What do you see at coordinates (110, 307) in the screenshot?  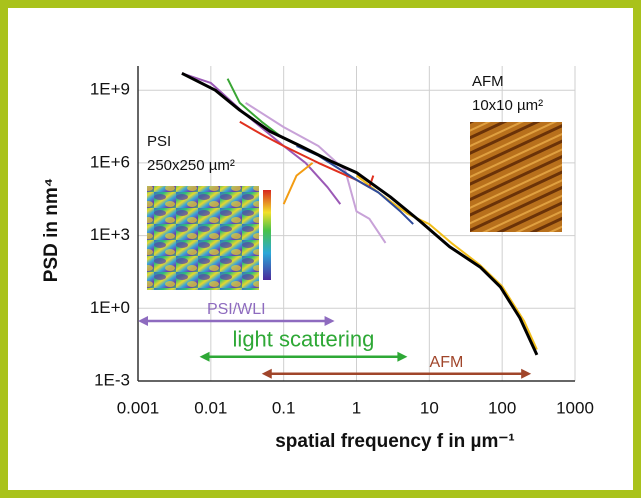 I see `y-tick-label: 1E+0` at bounding box center [110, 307].